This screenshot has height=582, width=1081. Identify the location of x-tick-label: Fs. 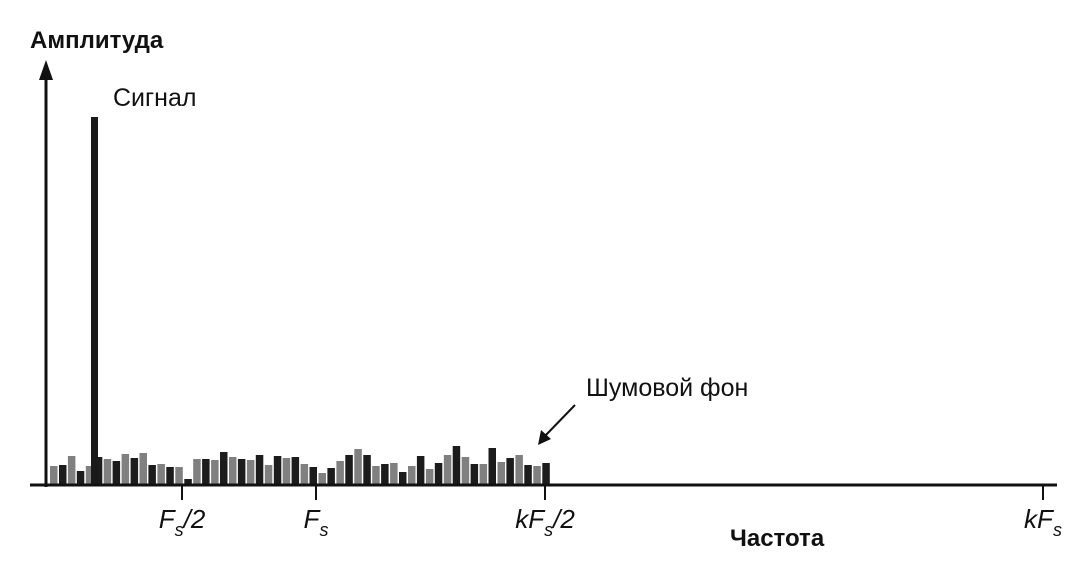
(316, 522).